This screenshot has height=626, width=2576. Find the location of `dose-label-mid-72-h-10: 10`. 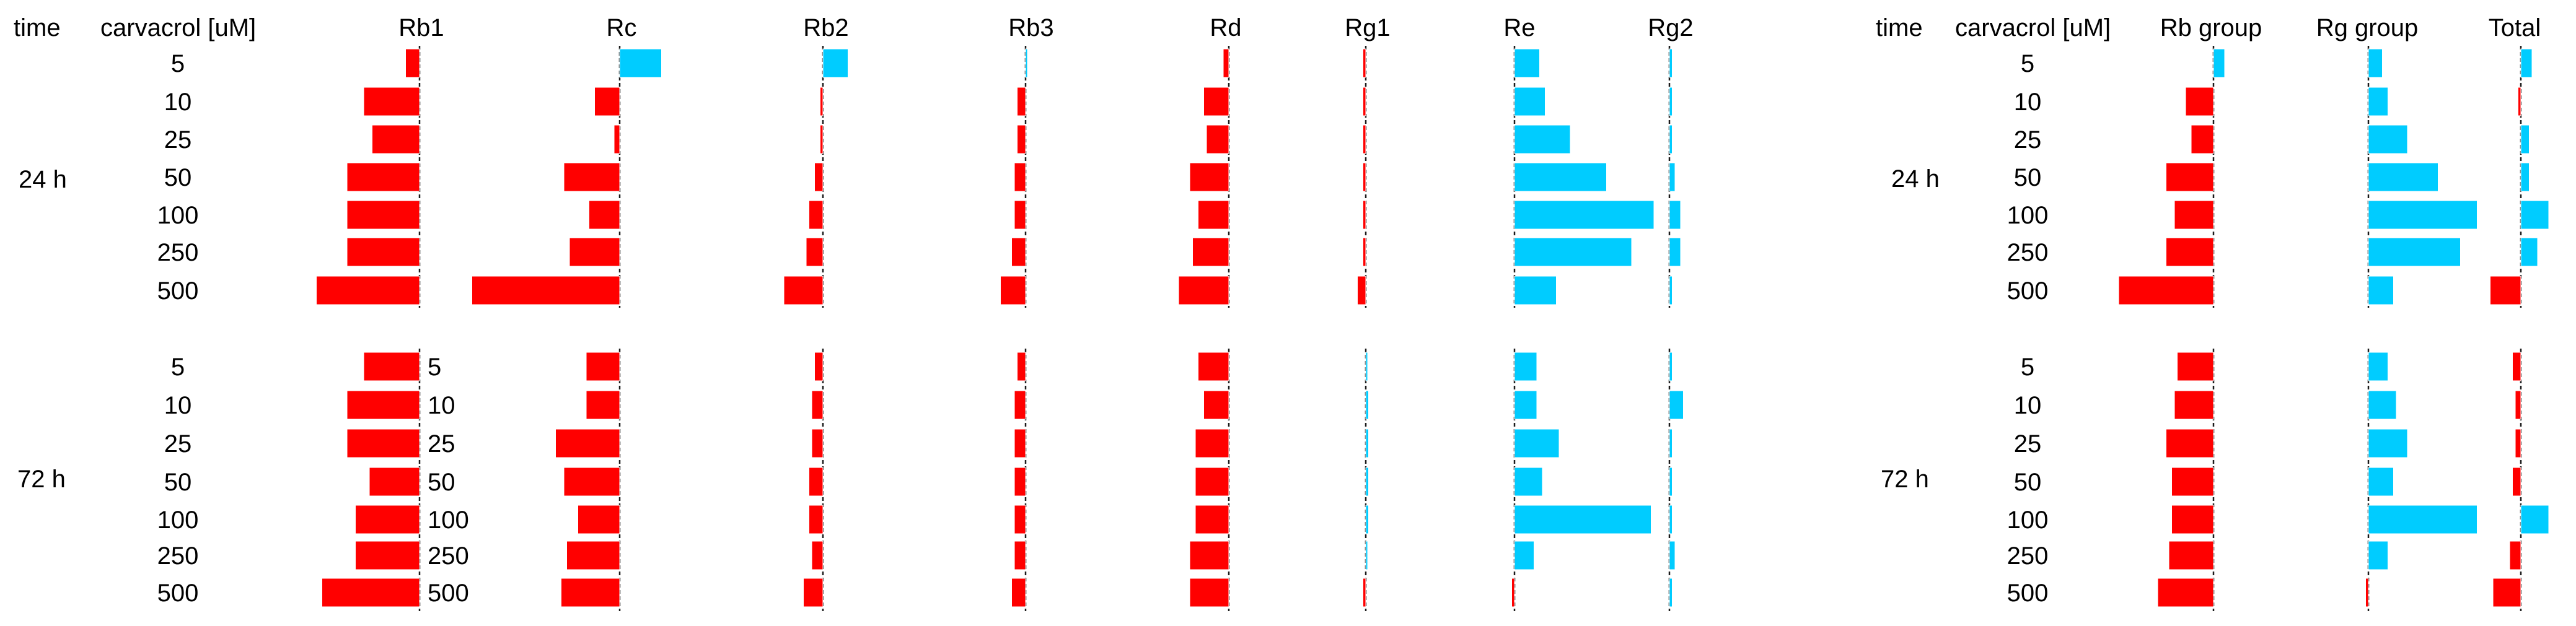

dose-label-mid-72-h-10: 10 is located at coordinates (442, 405).